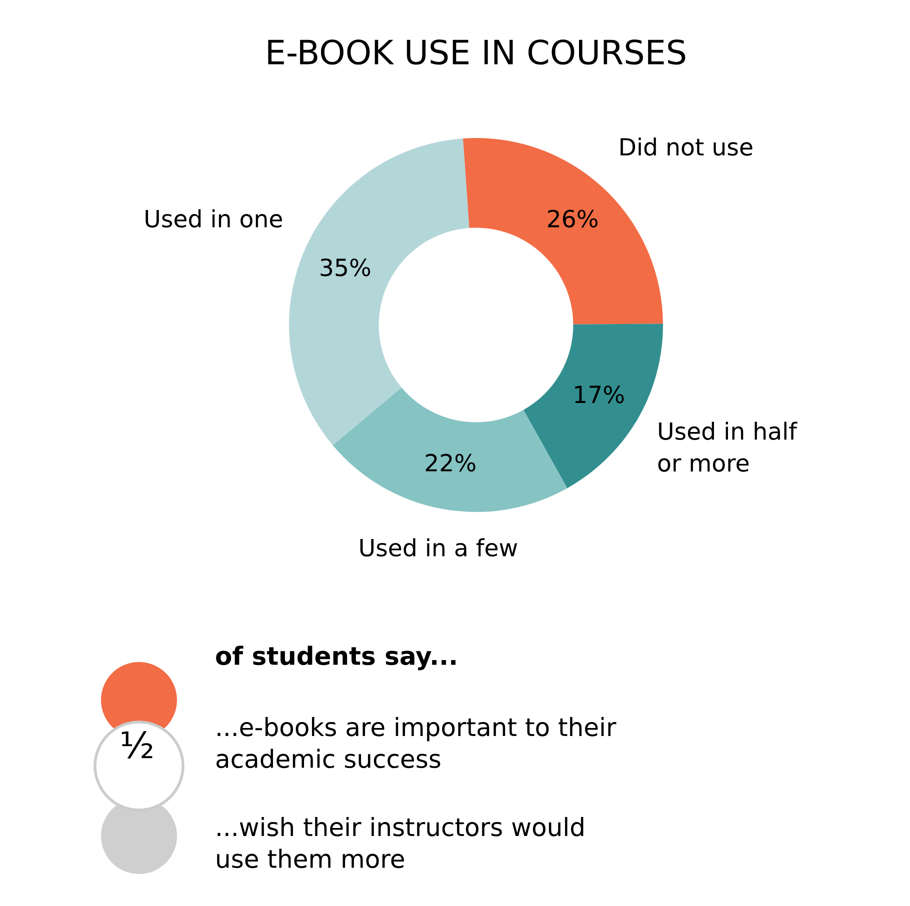  Describe the element at coordinates (214, 218) in the screenshot. I see `slice-label: Used in one` at that location.